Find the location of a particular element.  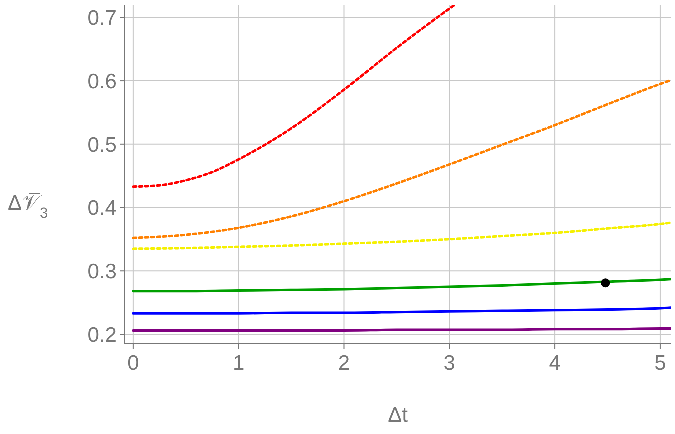

x-axis-title: Δt is located at coordinates (398, 415).